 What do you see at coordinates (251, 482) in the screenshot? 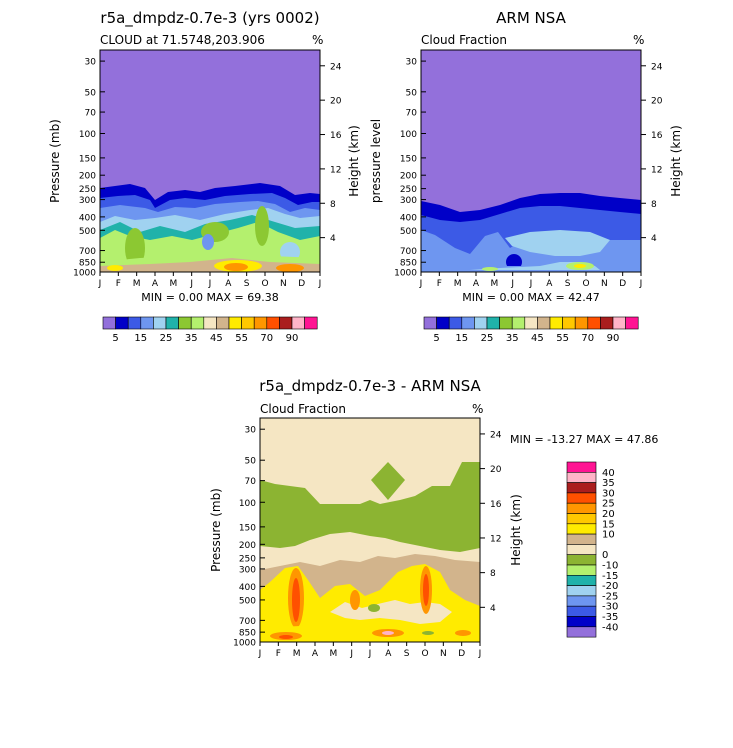
I see `pressure-tick-label: 70` at bounding box center [251, 482].